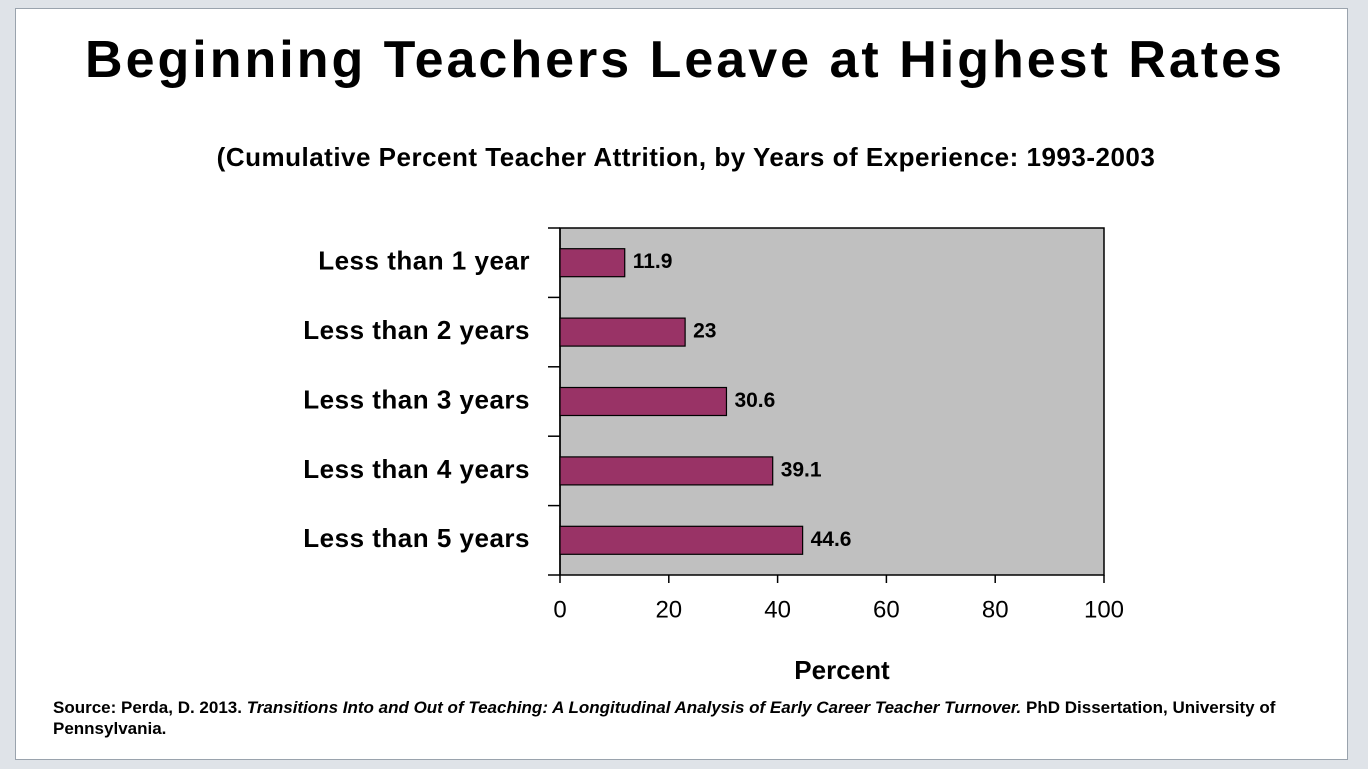  What do you see at coordinates (842, 670) in the screenshot?
I see `x-axis-label: Percent` at bounding box center [842, 670].